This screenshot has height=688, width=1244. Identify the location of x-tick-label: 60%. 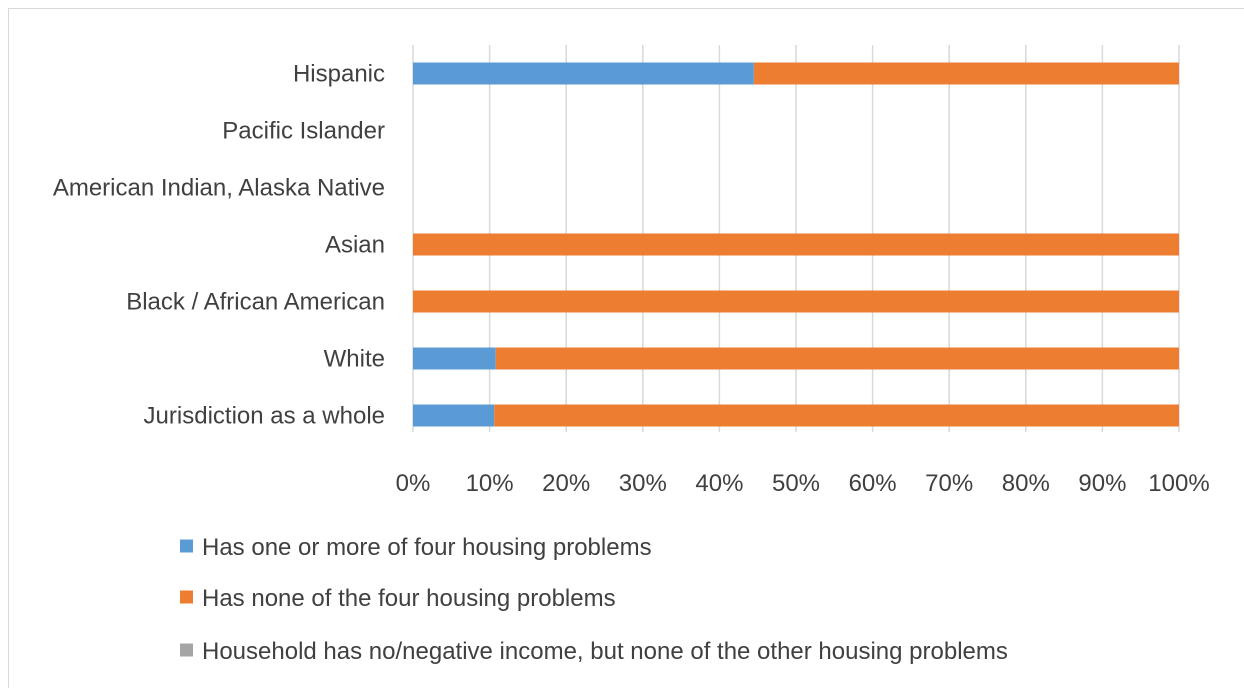
(873, 483).